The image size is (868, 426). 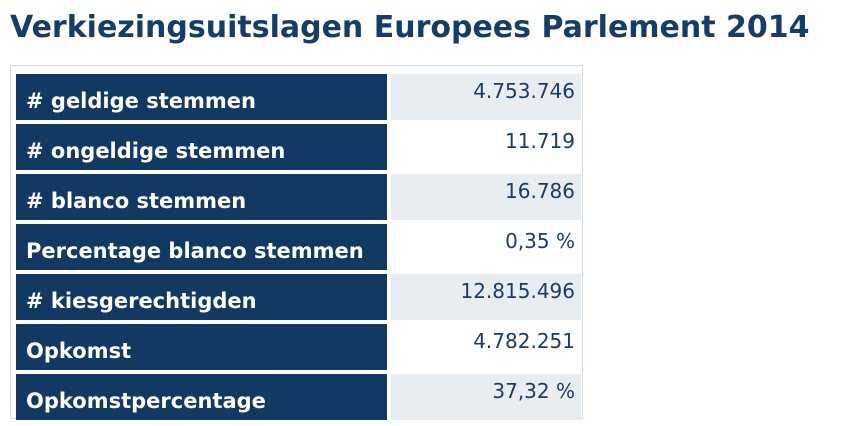 I want to click on table-row-kiesgerechtigden: # kiesgerechtigden 12.815.496, so click(x=298, y=297).